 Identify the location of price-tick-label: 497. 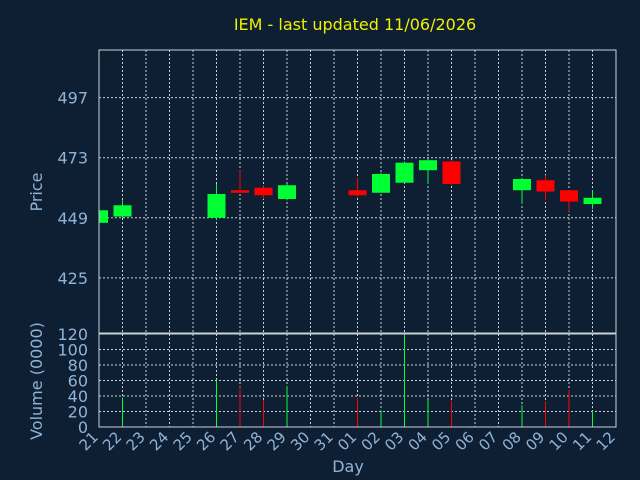
(72, 98).